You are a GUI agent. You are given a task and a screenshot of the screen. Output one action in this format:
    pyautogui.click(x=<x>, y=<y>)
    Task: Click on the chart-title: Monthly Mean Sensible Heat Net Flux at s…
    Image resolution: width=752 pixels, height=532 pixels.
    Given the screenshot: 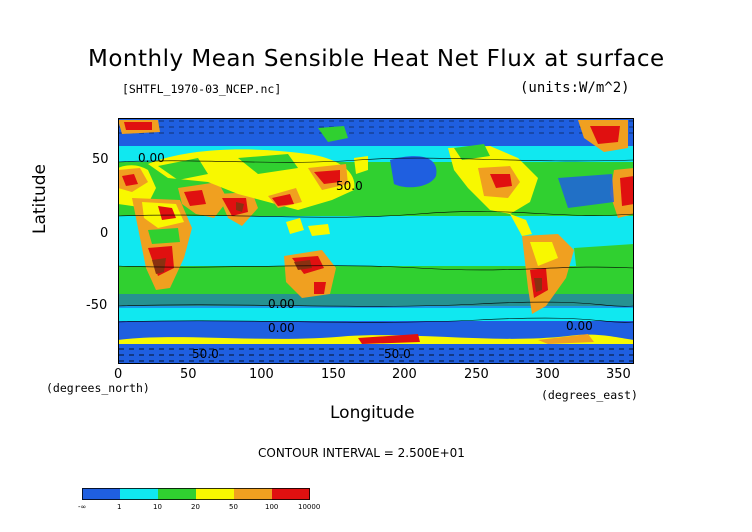 What is the action you would take?
    pyautogui.click(x=376, y=59)
    